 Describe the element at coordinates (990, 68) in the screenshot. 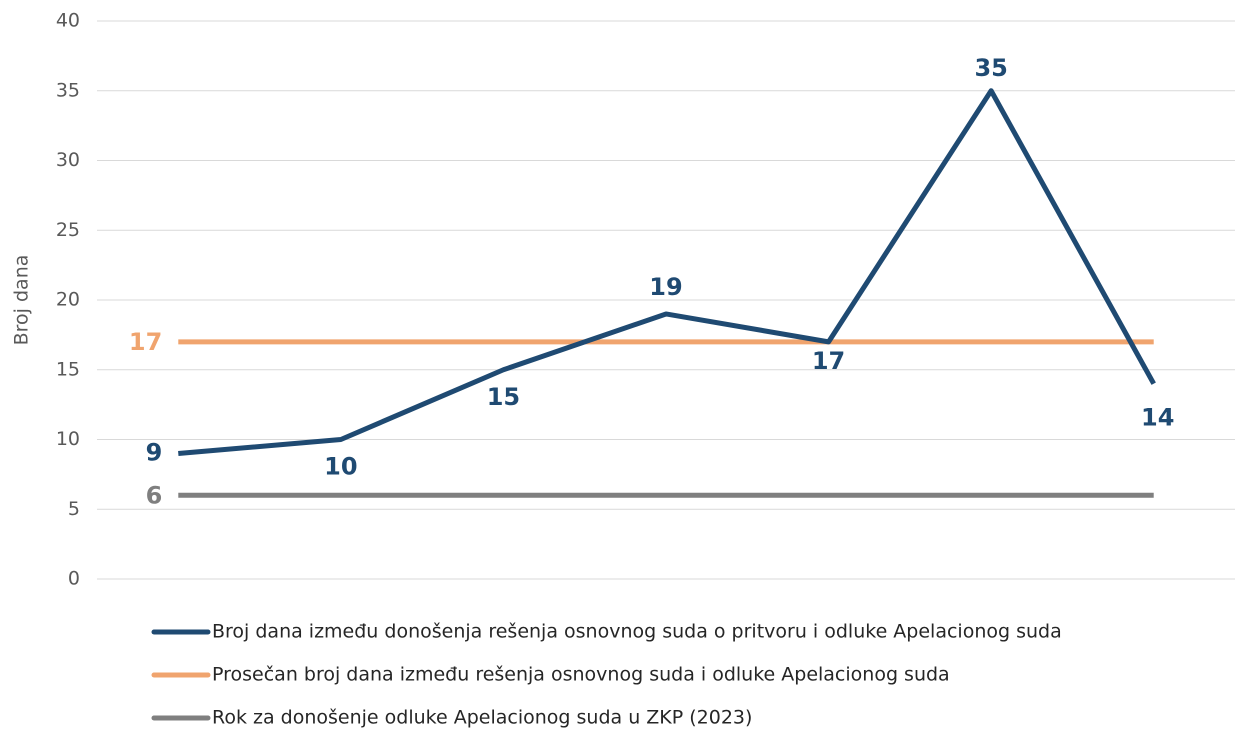

I see `data-label: 35` at that location.